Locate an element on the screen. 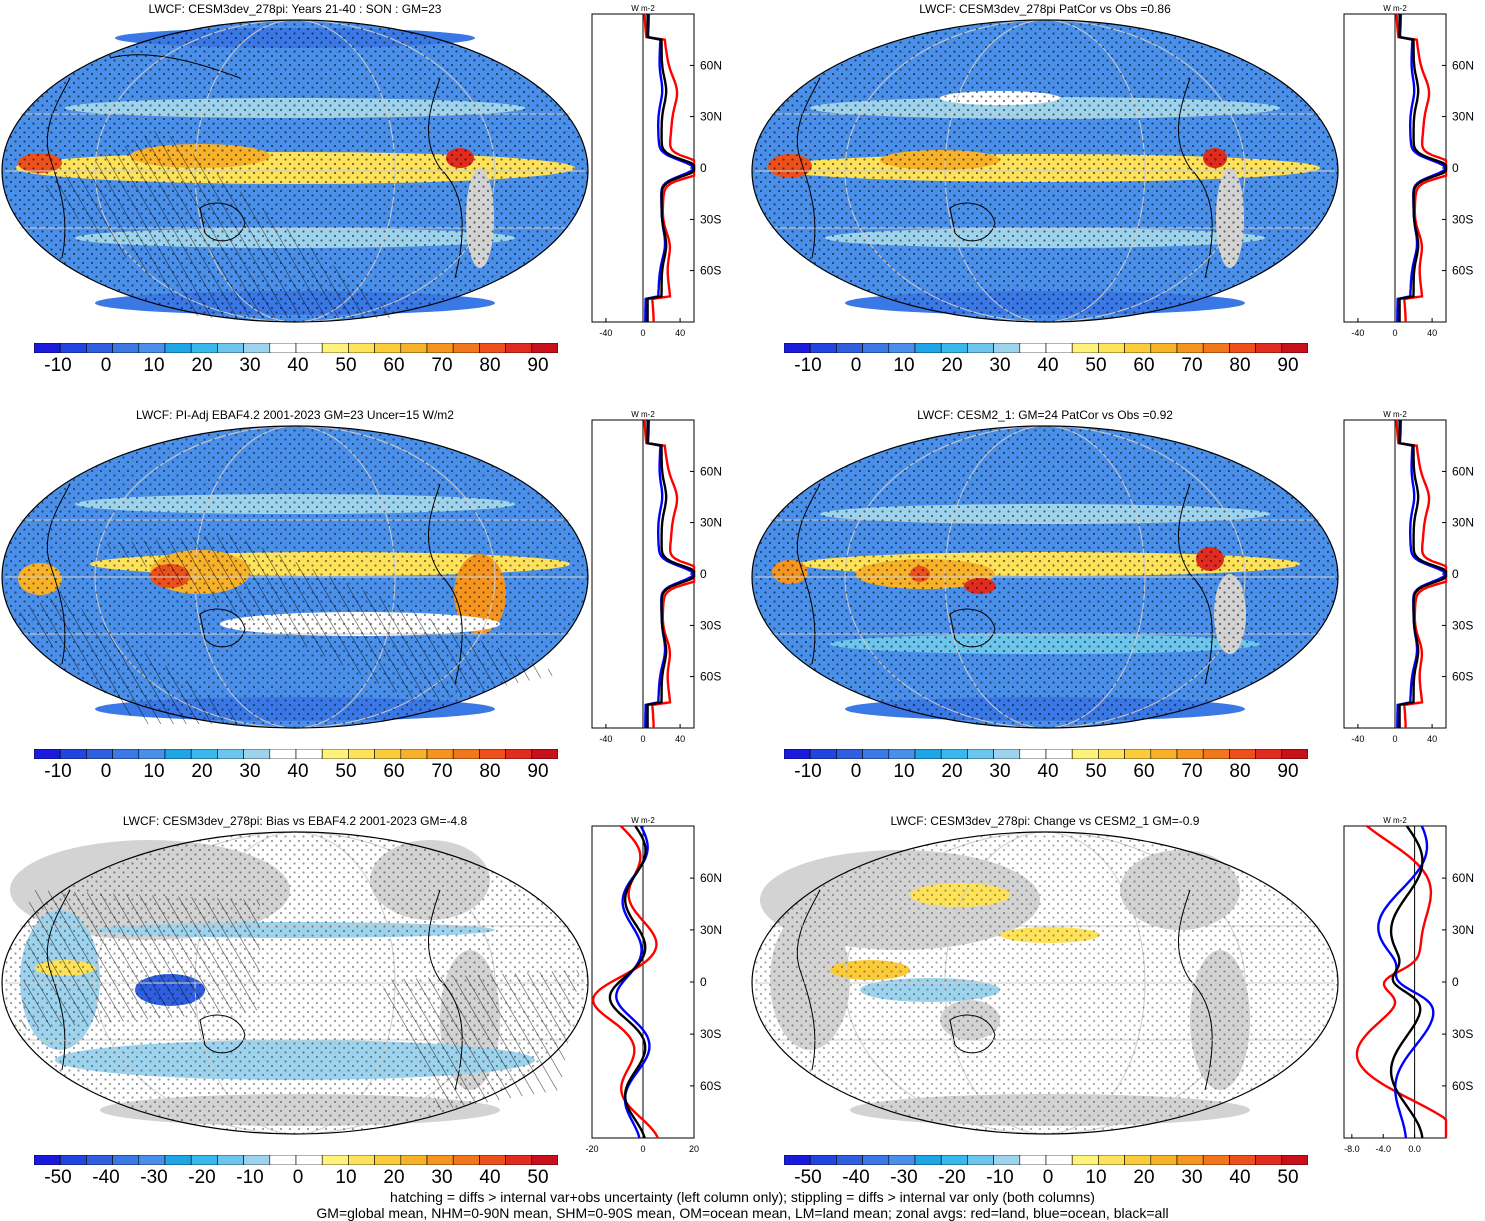 This screenshot has width=1485, height=1221. cbar-label: -50 is located at coordinates (808, 1177).